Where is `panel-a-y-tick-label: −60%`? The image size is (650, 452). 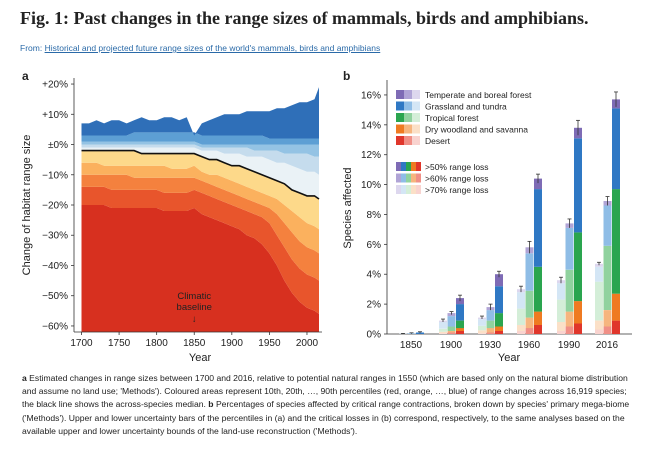
panel-a-y-tick-label: −60% is located at coordinates (55, 326).